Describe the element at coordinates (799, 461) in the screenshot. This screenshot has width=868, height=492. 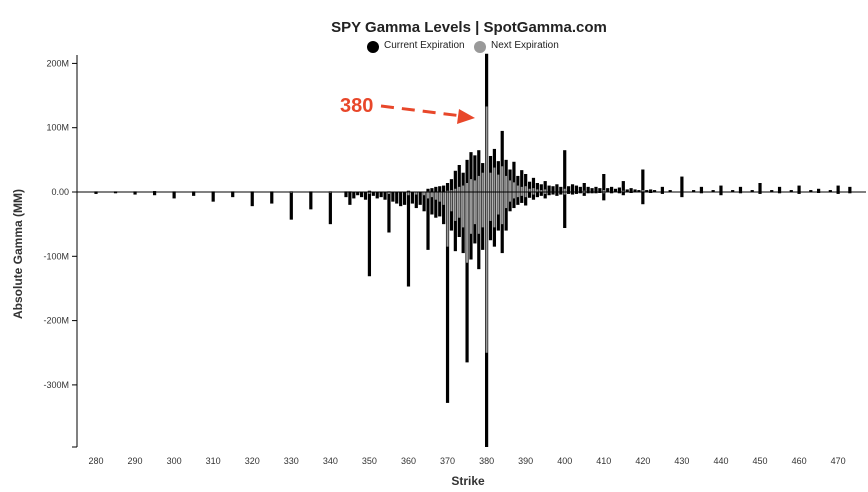
I see `x-tick-label-460: 460` at that location.